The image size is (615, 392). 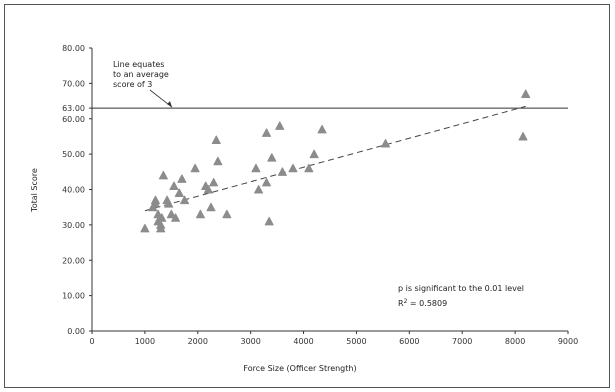 What do you see at coordinates (568, 341) in the screenshot?
I see `x-tick-label: 9000` at bounding box center [568, 341].